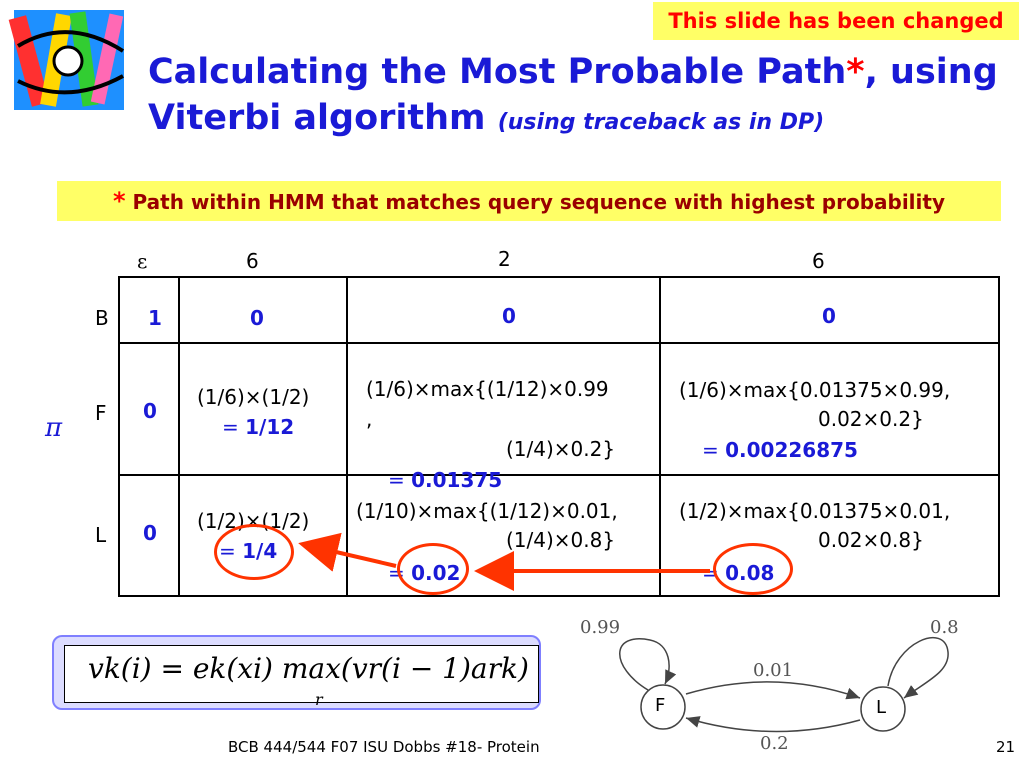 This screenshot has width=1024, height=768. Describe the element at coordinates (931, 72) in the screenshot. I see `title-text-end: , using` at that location.